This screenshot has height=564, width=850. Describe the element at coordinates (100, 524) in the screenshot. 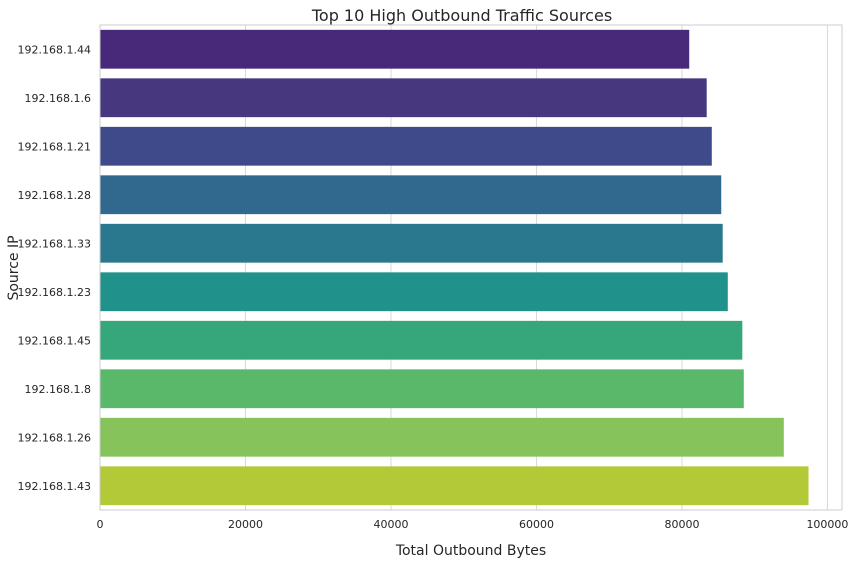

I see `x-tick-label: 0` at that location.